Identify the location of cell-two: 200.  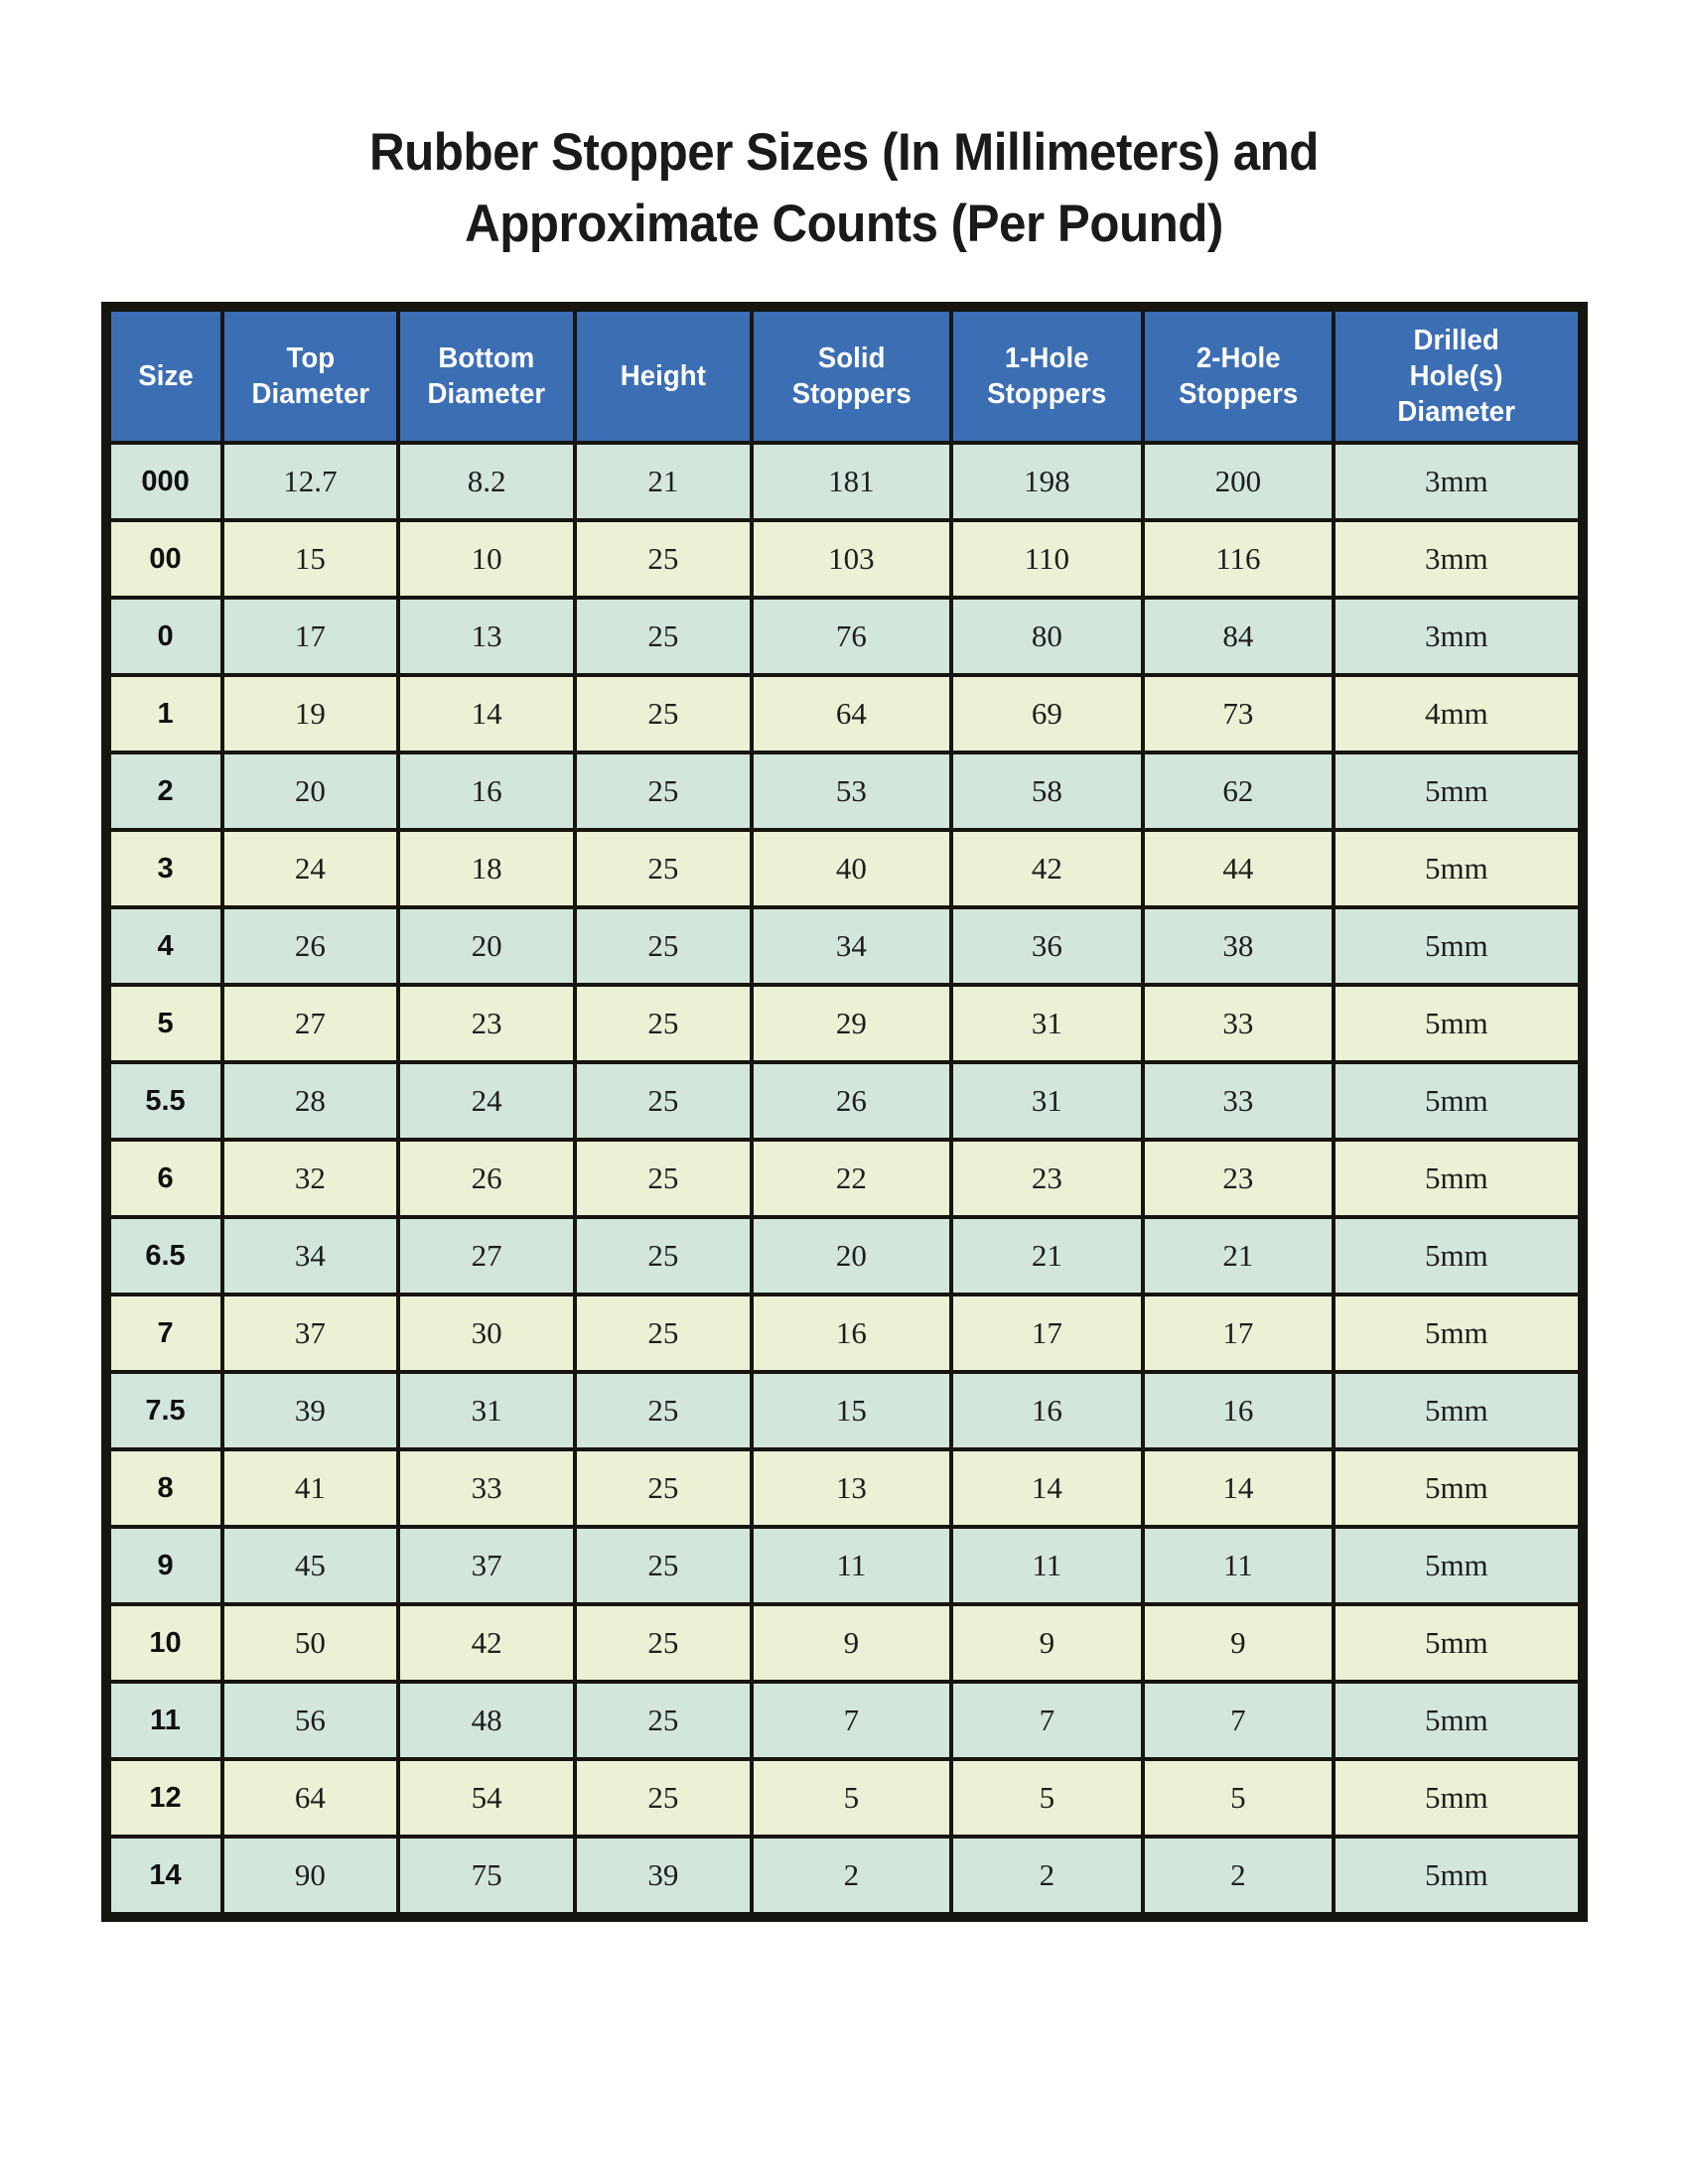
(1238, 481).